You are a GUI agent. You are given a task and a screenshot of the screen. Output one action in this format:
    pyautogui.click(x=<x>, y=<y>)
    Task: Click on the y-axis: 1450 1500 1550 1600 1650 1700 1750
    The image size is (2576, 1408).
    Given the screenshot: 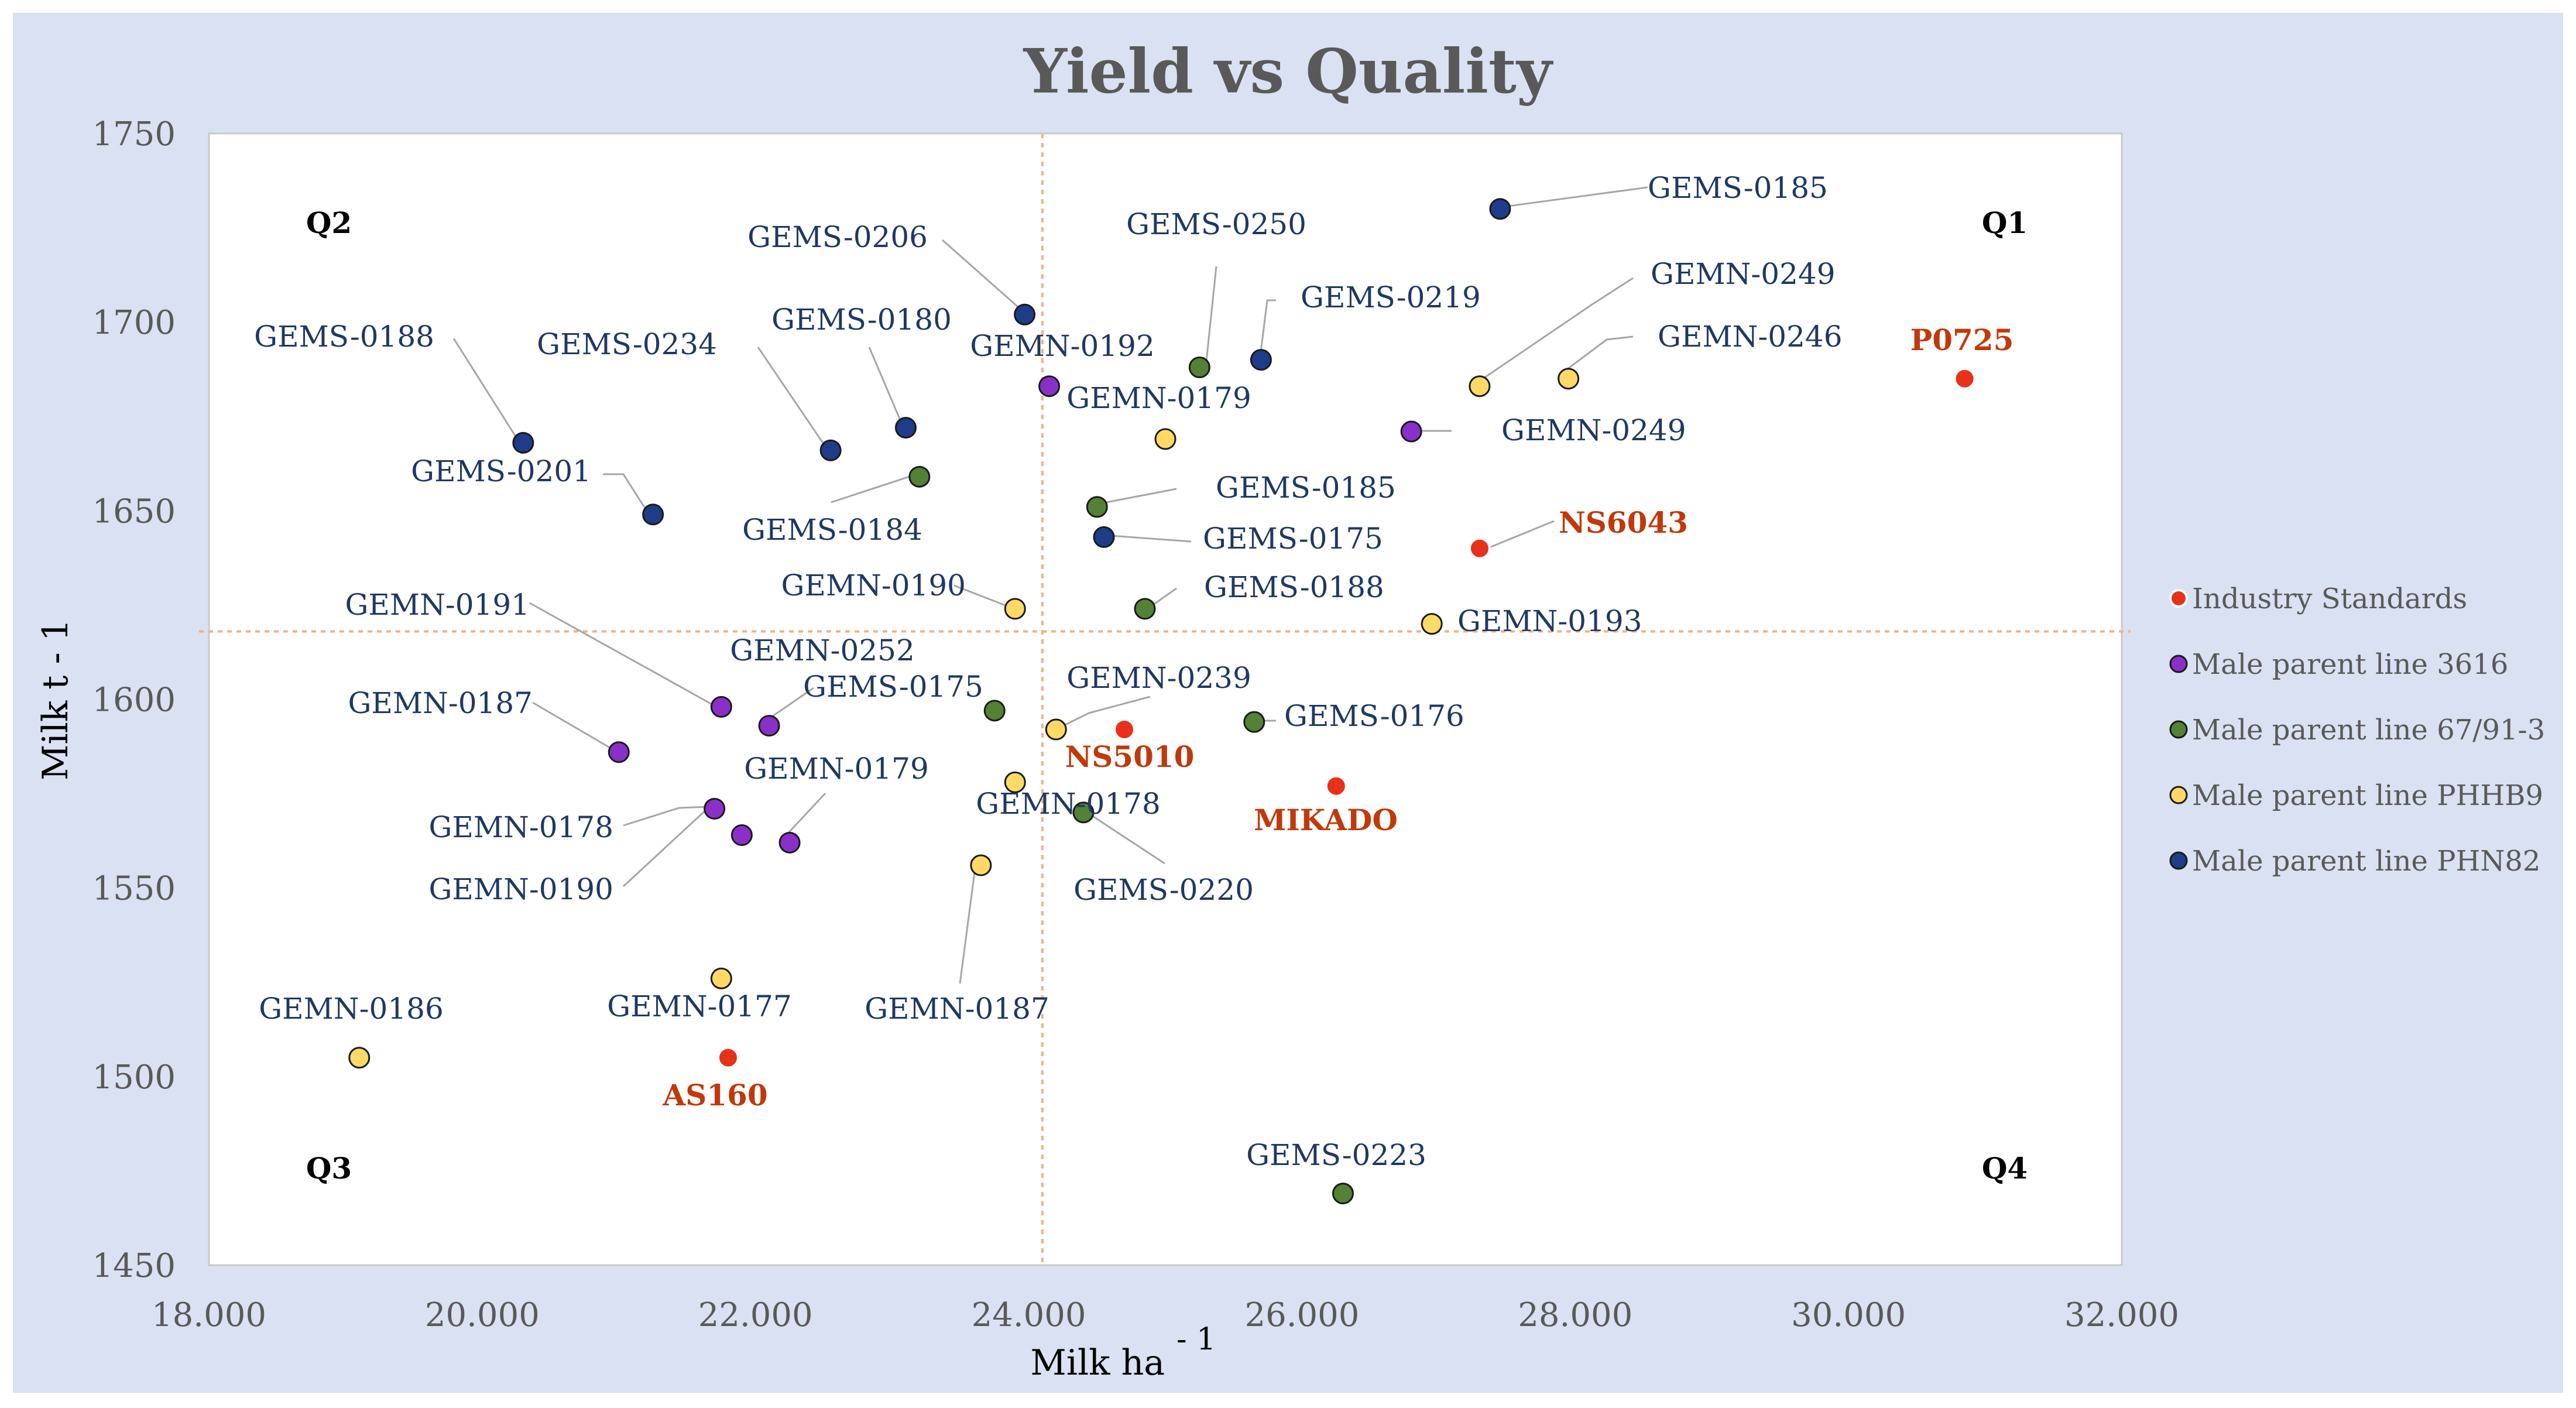 What is the action you would take?
    pyautogui.click(x=134, y=700)
    